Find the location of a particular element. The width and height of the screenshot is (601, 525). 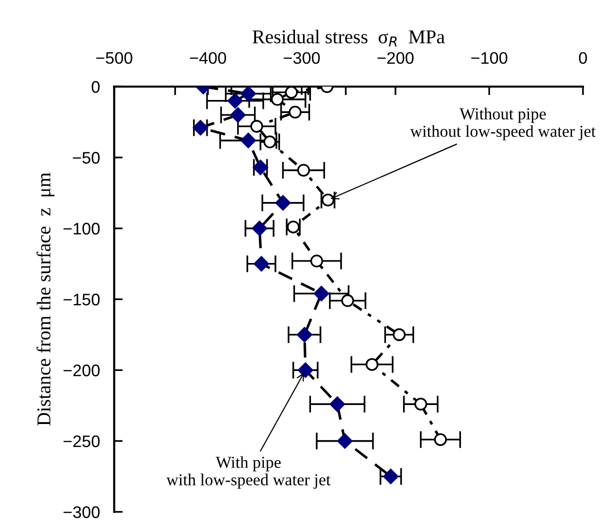

y-axis-title: Distance from the surface z μm is located at coordinates (45, 299).